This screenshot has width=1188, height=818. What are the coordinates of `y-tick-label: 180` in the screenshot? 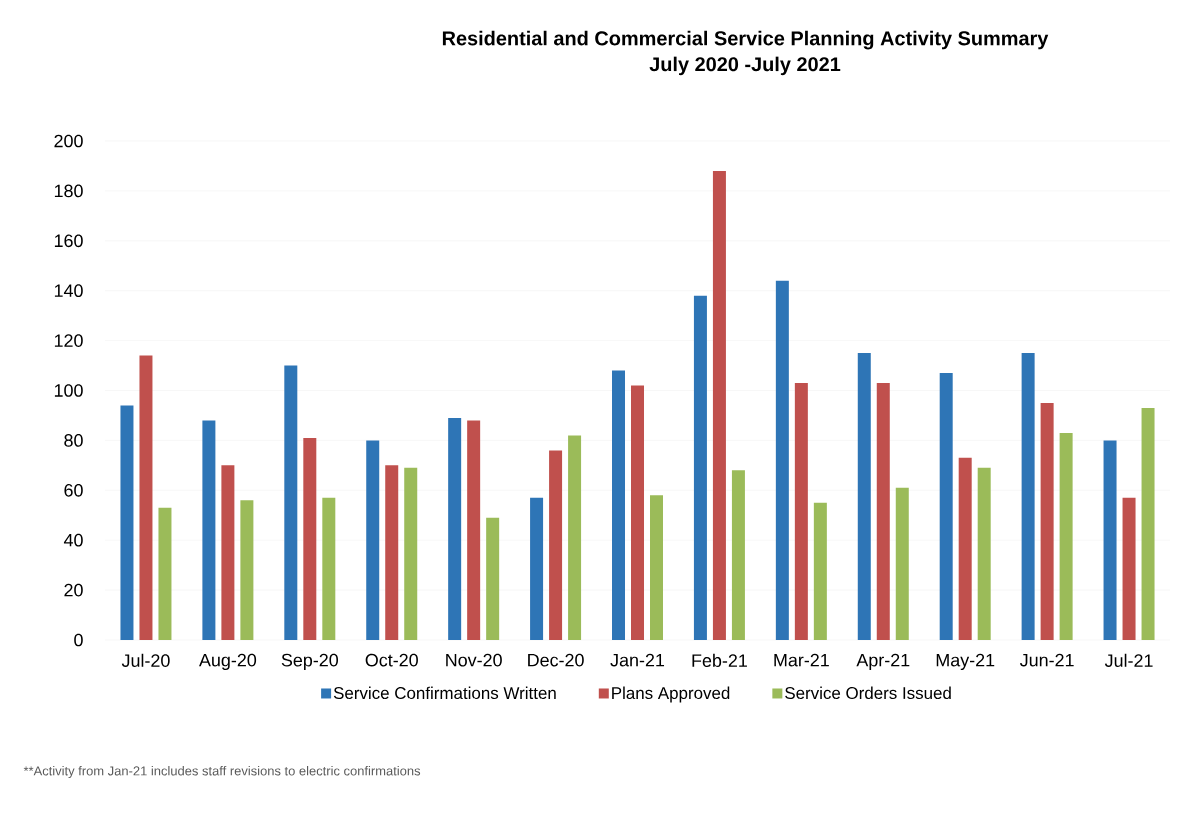 It's located at (68, 191).